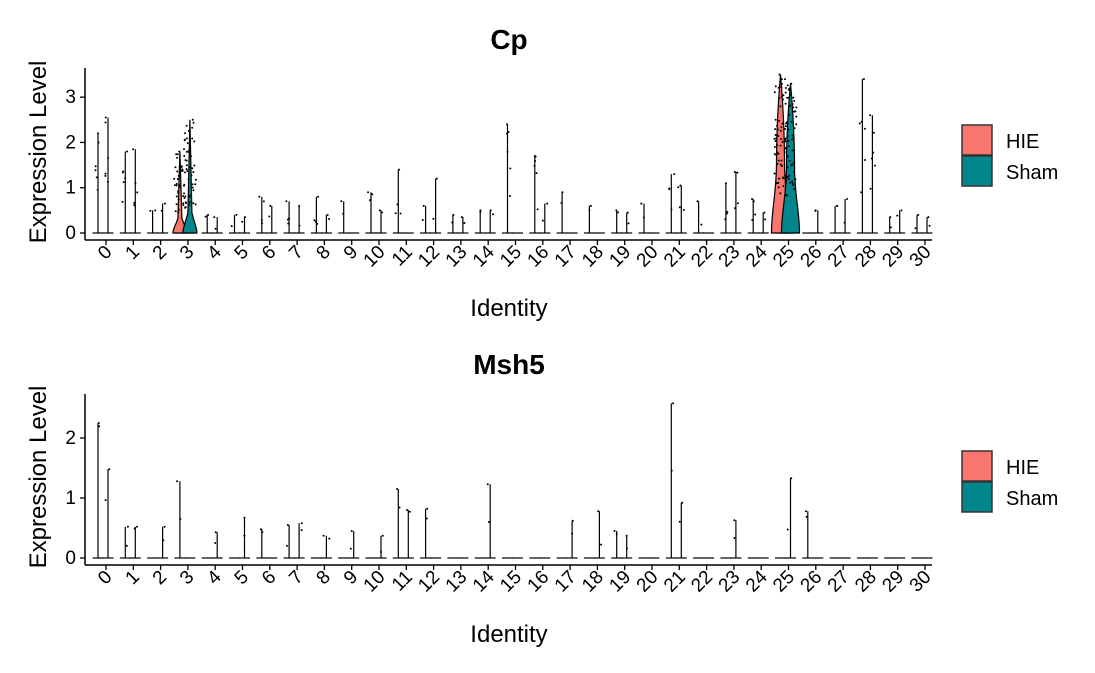 The image size is (1095, 673). Describe the element at coordinates (730, 257) in the screenshot. I see `x-tick-label: 23` at that location.